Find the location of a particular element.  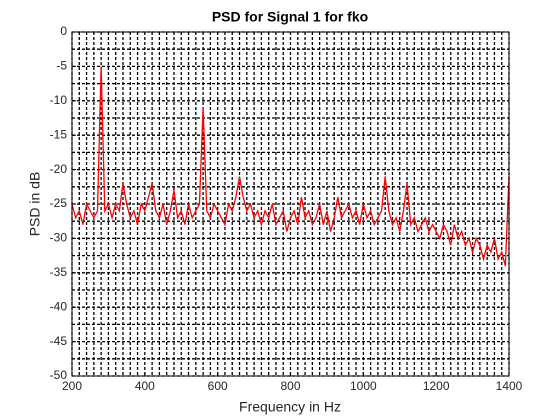

x-tick-label: 400 is located at coordinates (145, 386).